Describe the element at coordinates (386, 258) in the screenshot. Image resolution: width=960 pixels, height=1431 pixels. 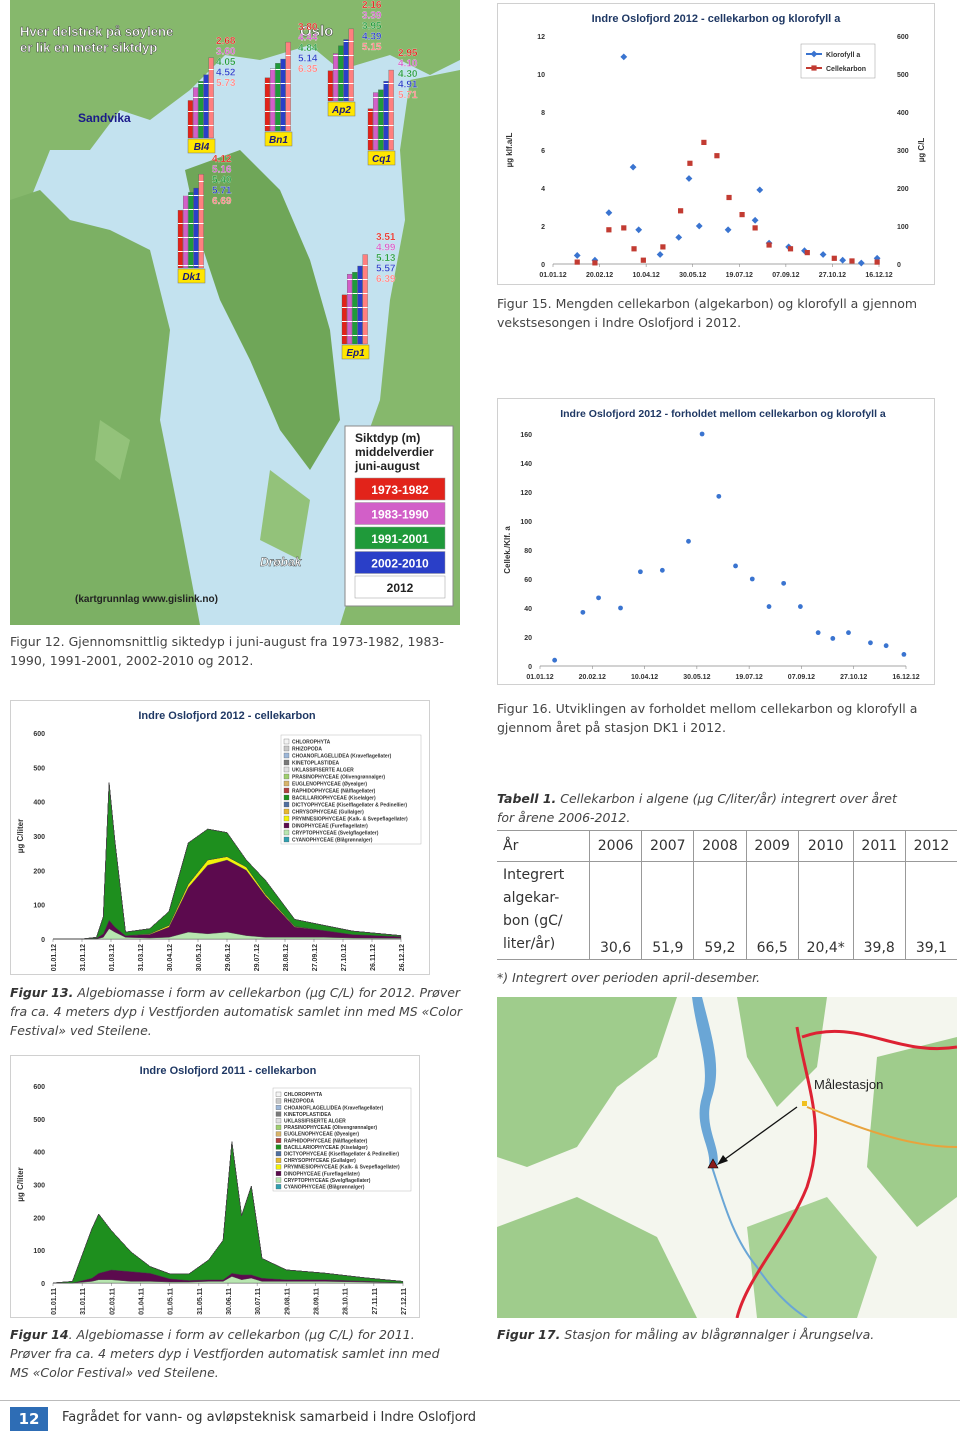
I see `visibility-value: 5.13` at that location.